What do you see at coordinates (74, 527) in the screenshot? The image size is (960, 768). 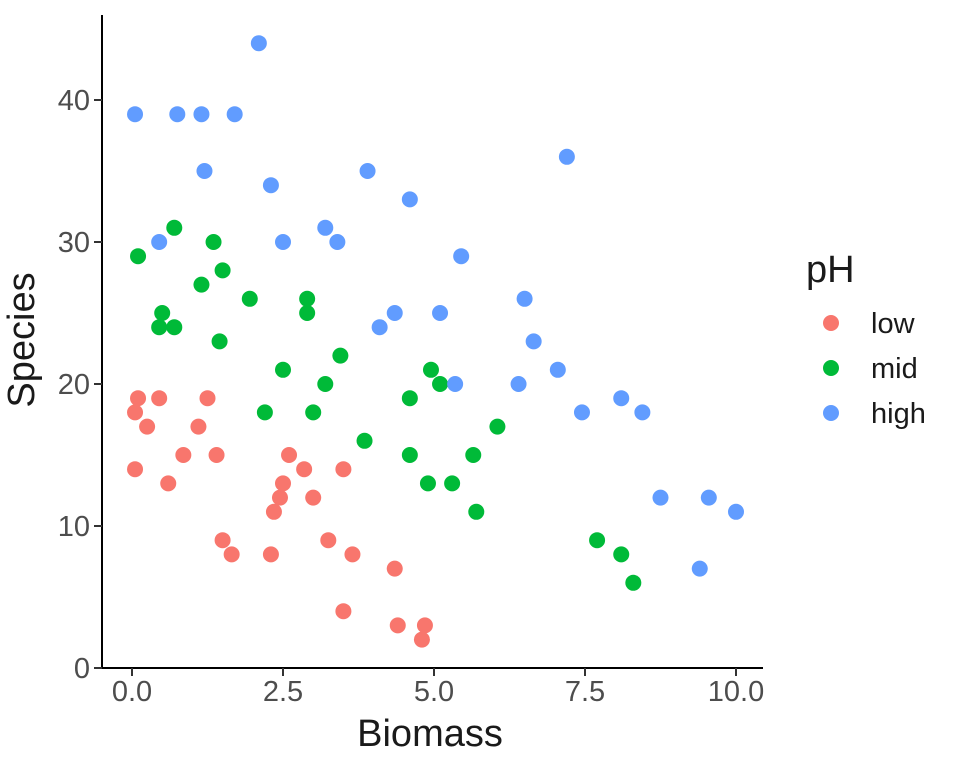 I see `y-tick-label: 10` at bounding box center [74, 527].